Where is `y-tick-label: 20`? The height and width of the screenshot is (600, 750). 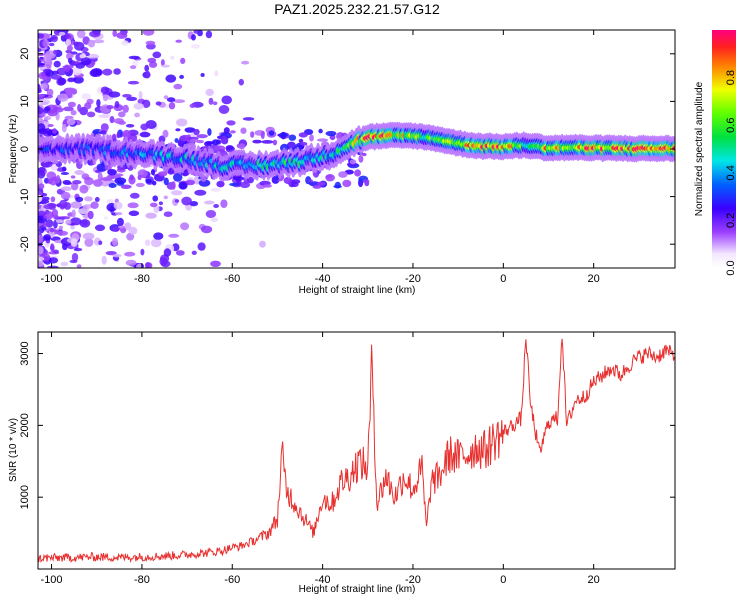
y-tick-label: 20 is located at coordinates (25, 54).